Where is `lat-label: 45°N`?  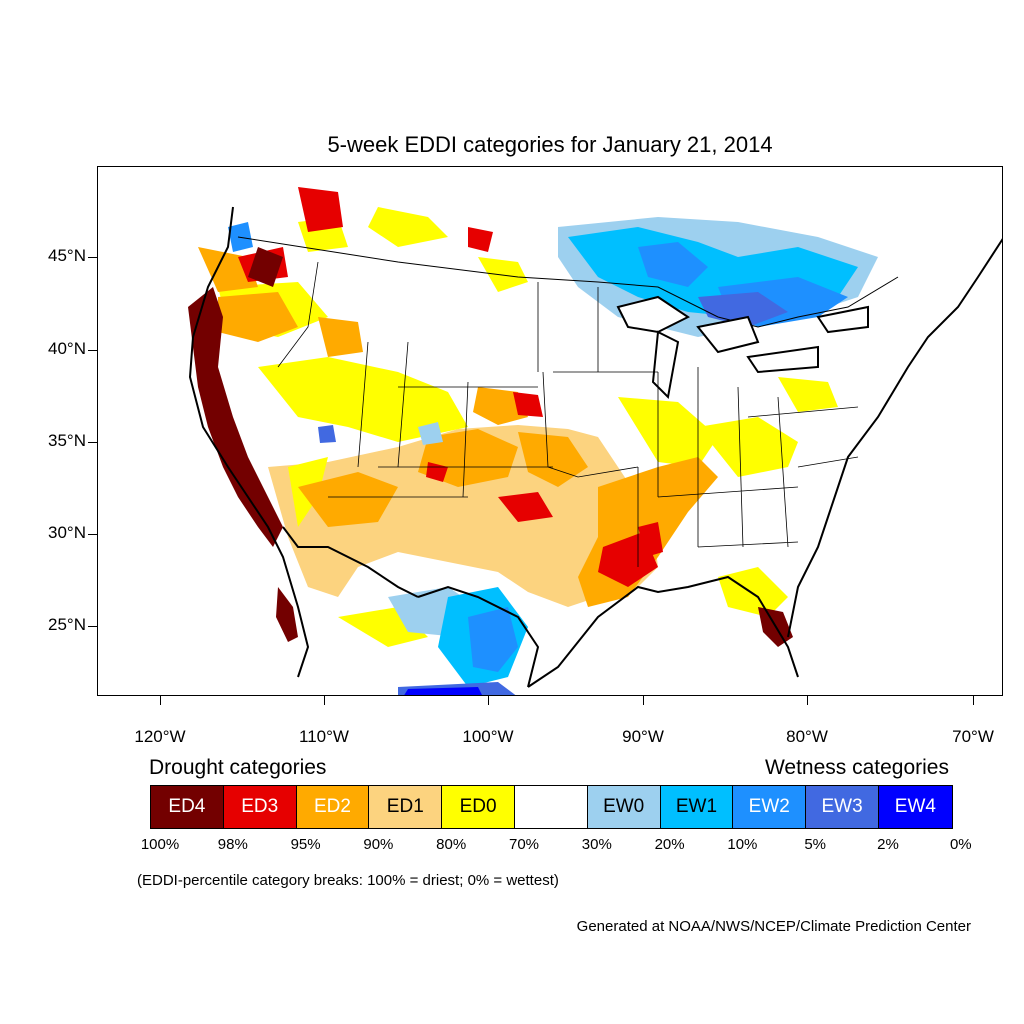
lat-label: 45°N is located at coordinates (67, 255).